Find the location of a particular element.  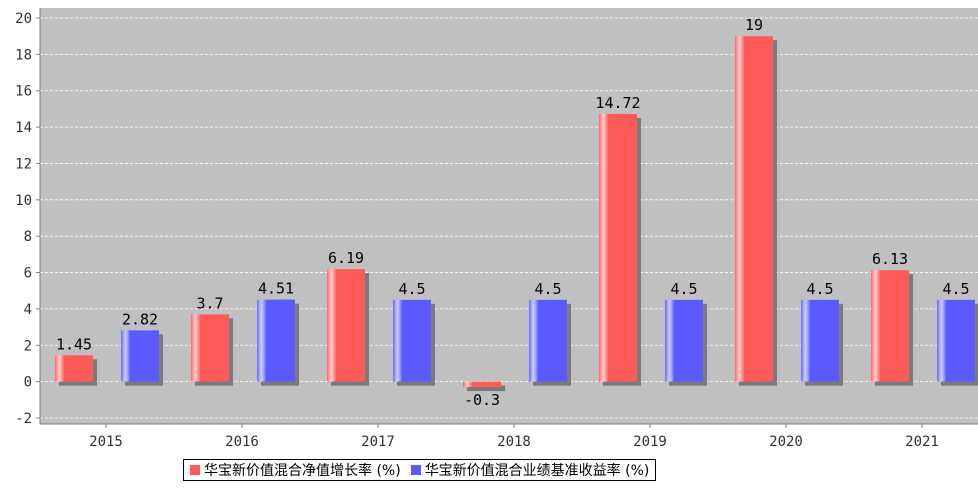

data-label: 14.72 is located at coordinates (617, 103).